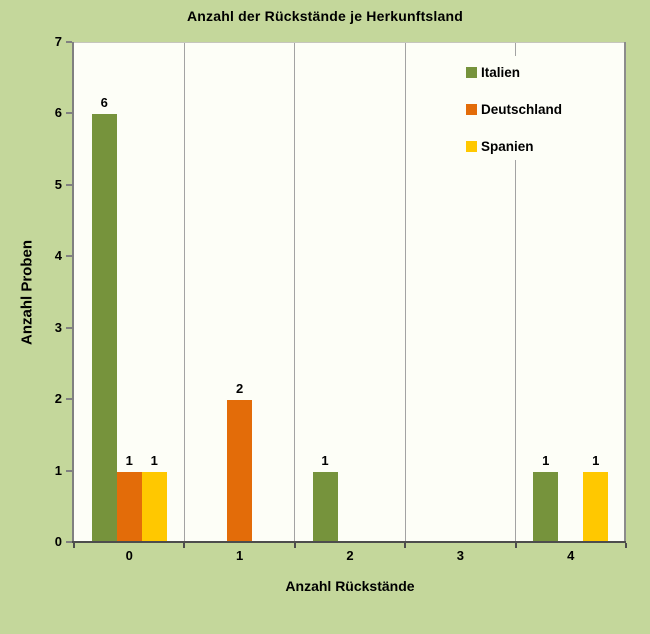  What do you see at coordinates (471, 72) in the screenshot?
I see `legend-marker-italien-icon` at bounding box center [471, 72].